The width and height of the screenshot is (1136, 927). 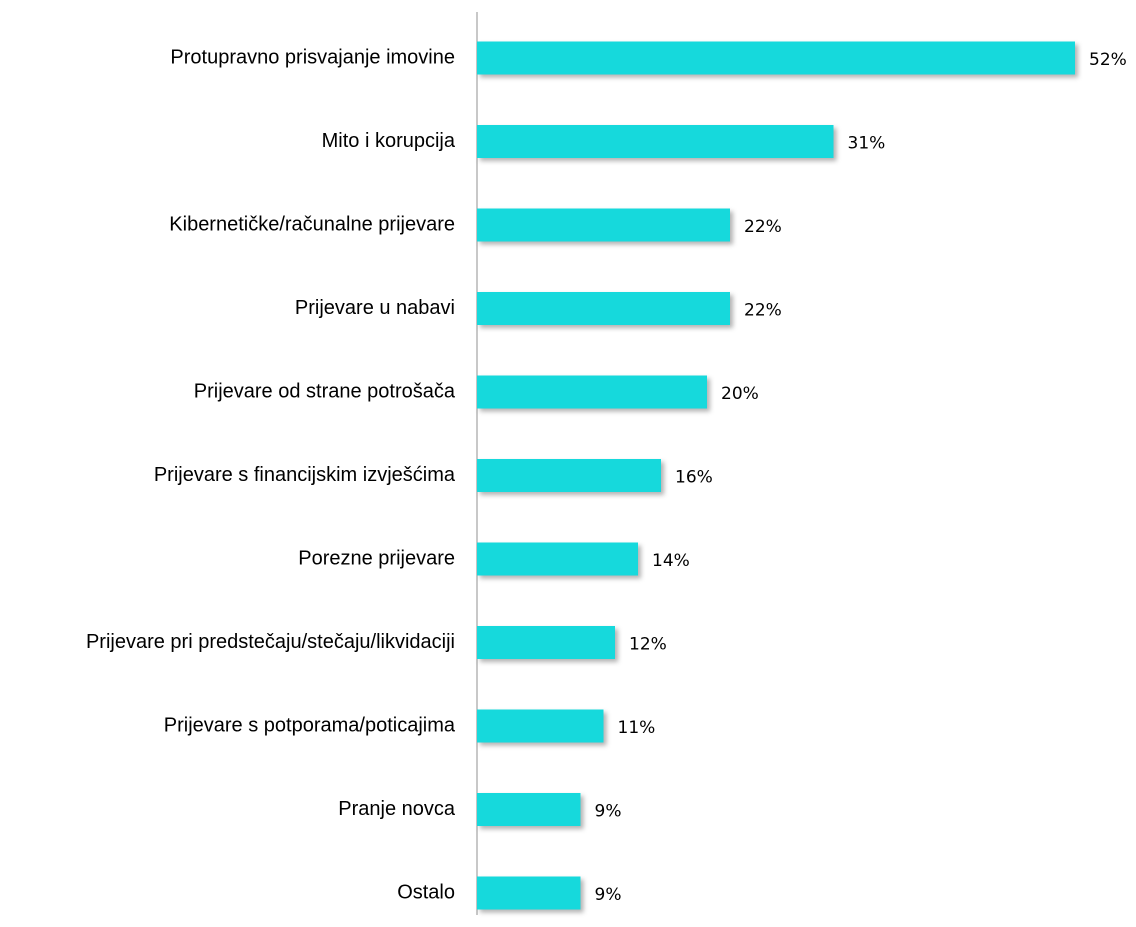 I want to click on data-label: 11%, so click(x=637, y=728).